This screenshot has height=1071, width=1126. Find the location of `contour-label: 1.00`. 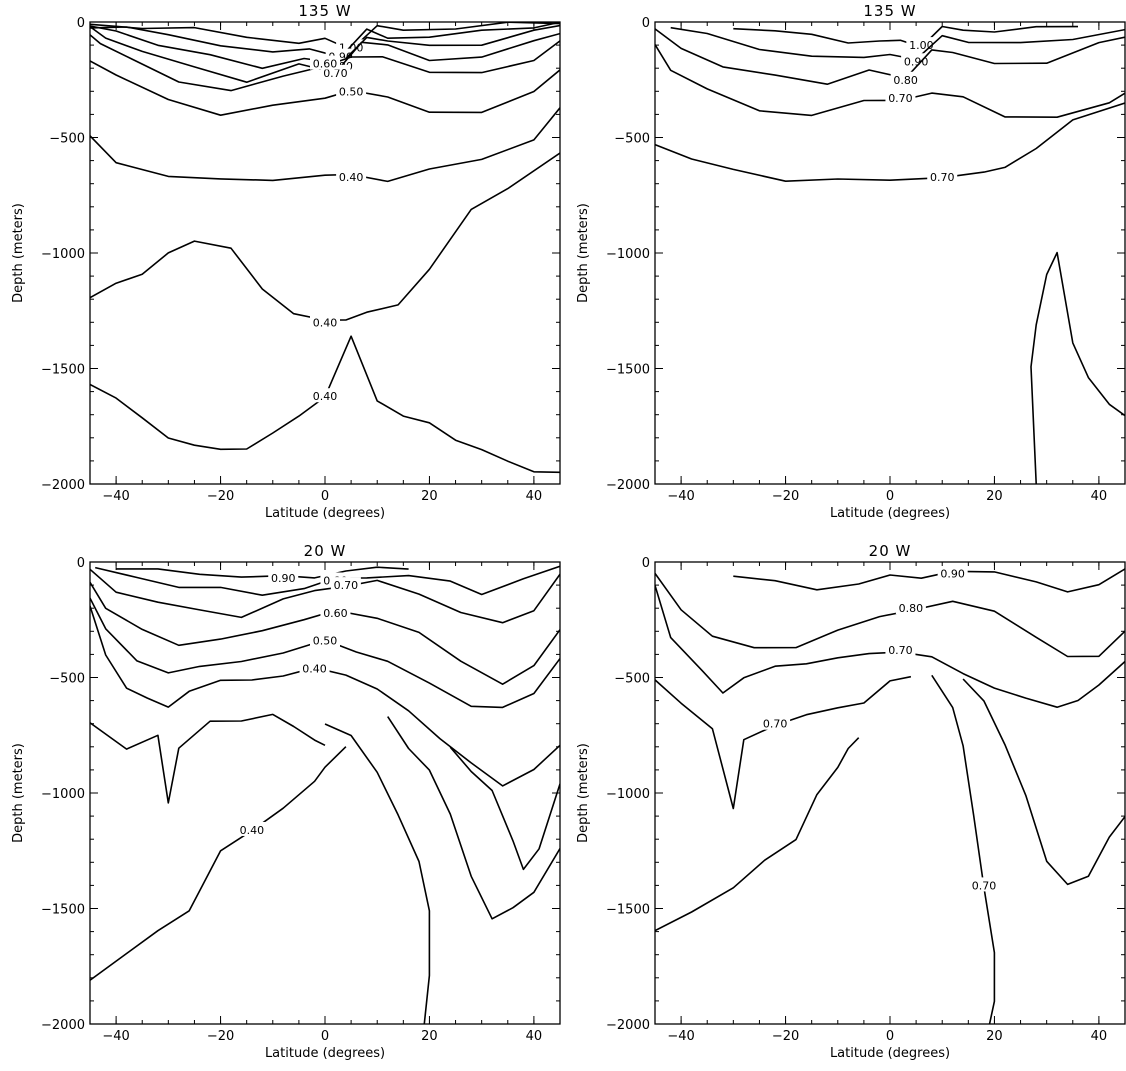

contour-label: 1.00 is located at coordinates (921, 45).